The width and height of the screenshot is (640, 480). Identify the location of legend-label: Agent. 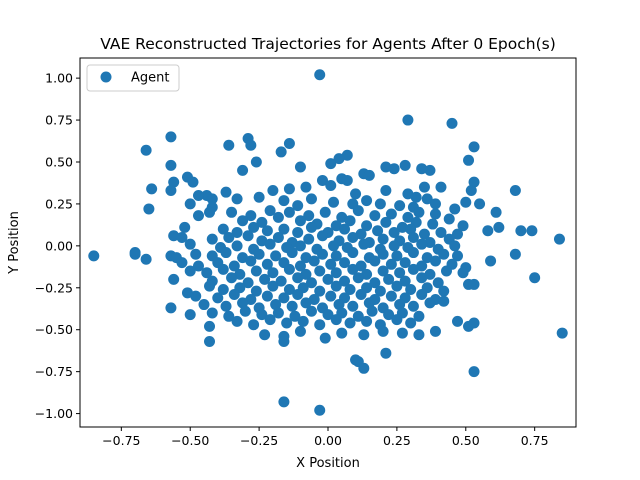
(150, 78).